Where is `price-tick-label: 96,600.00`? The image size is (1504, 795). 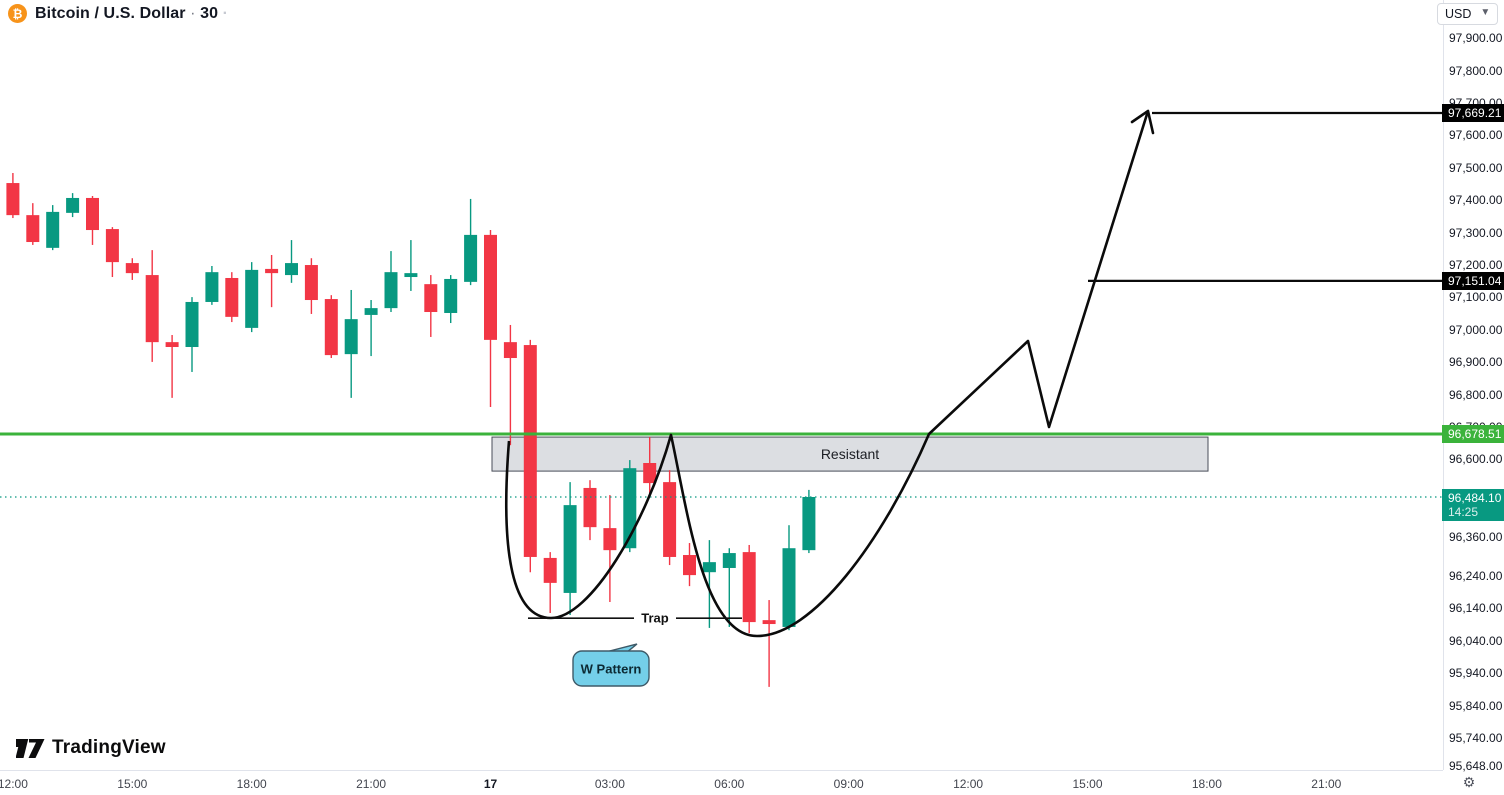
price-tick-label: 96,600.00 is located at coordinates (1476, 459).